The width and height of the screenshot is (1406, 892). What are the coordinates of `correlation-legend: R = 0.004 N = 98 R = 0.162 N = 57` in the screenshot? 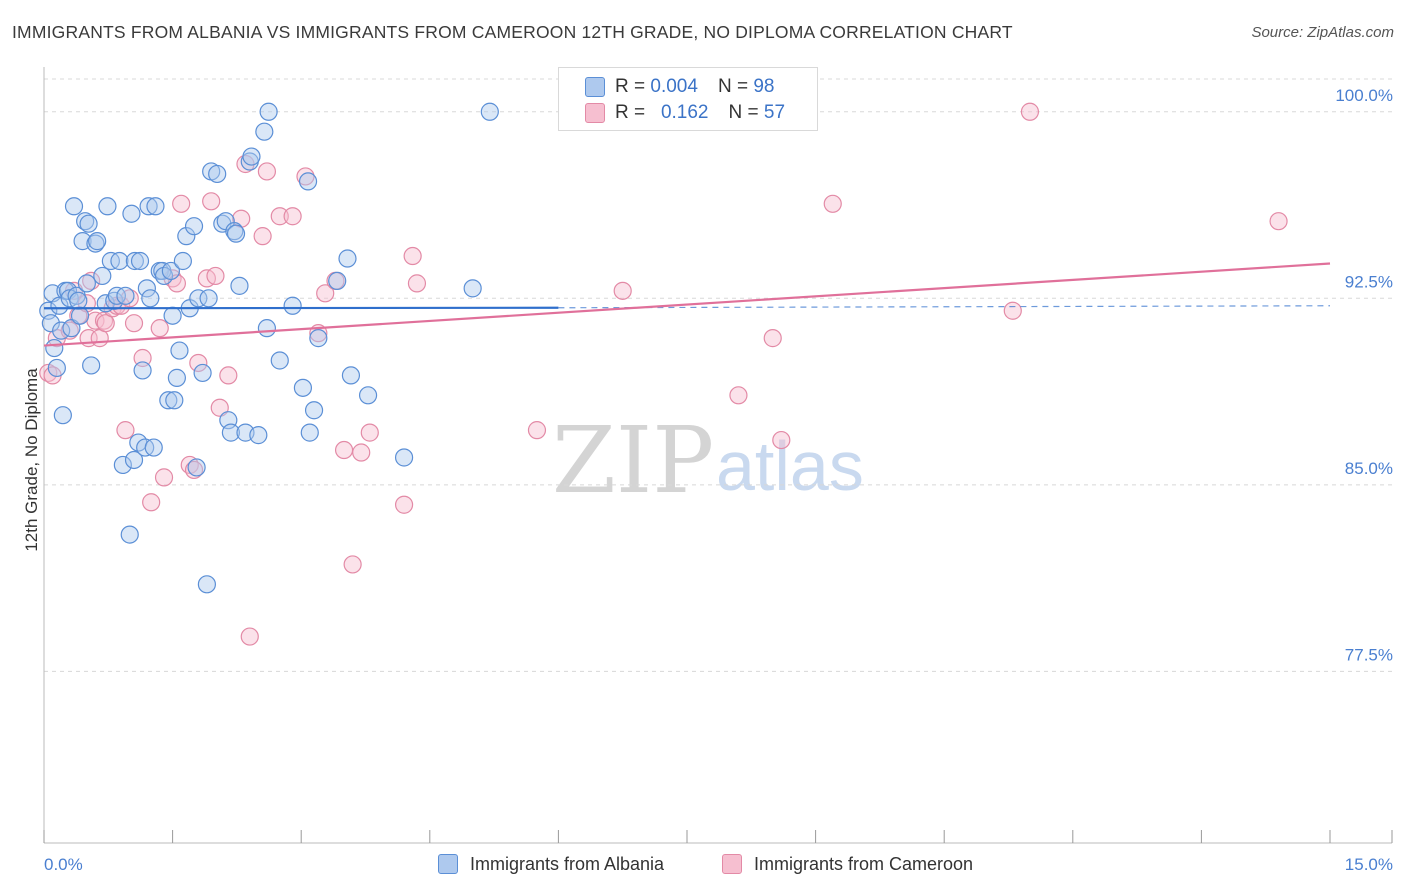 It's located at (688, 99).